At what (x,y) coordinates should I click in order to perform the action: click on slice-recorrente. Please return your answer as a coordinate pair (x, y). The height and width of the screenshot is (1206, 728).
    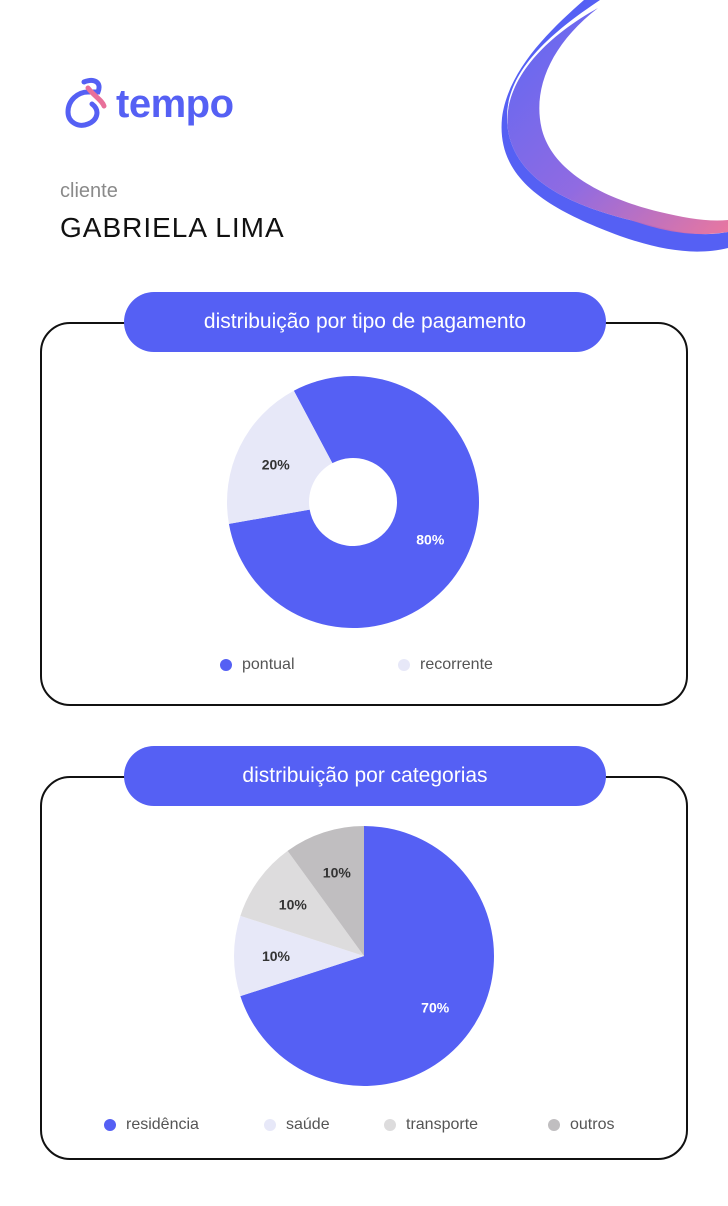
    Looking at the image, I should click on (280, 457).